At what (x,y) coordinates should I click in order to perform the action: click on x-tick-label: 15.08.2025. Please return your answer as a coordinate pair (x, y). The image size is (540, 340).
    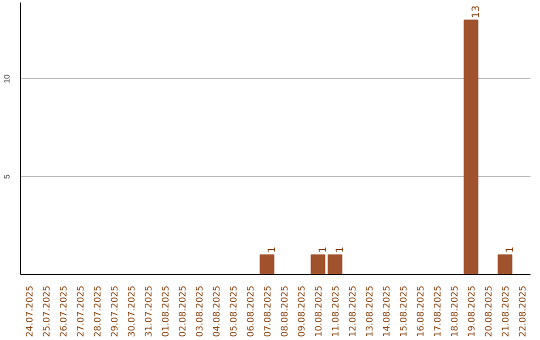
    Looking at the image, I should click on (405, 312).